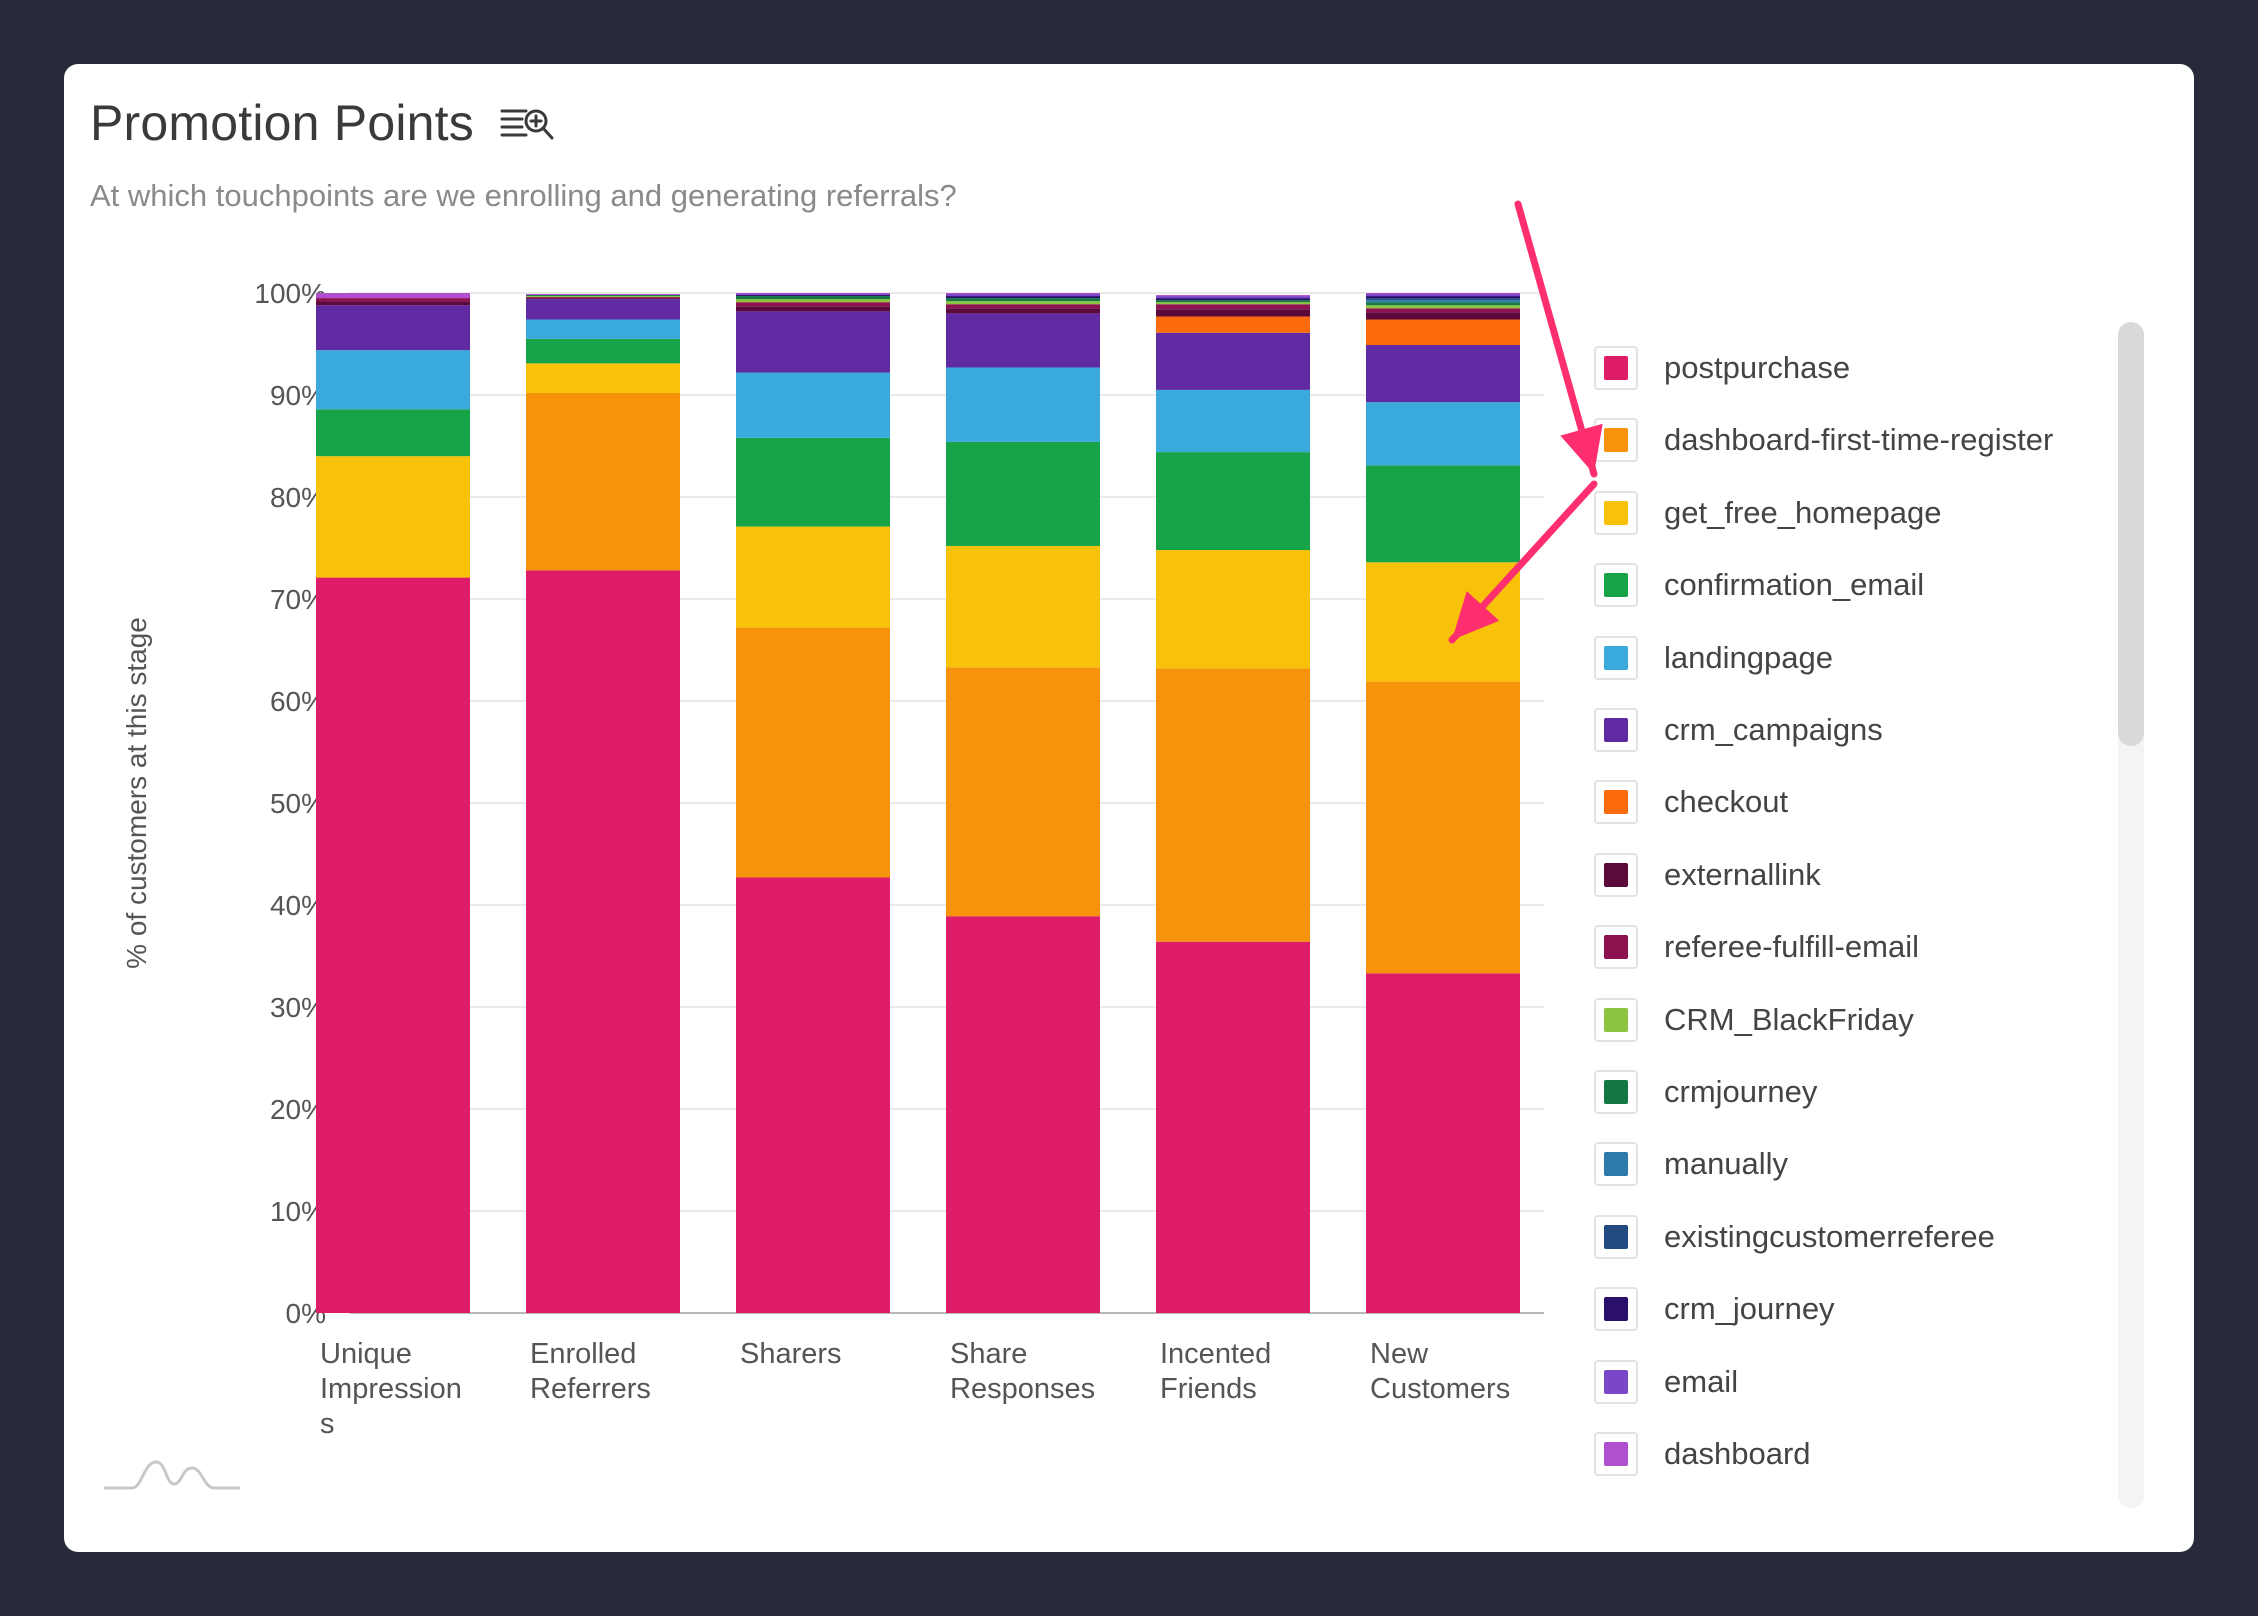 The image size is (2258, 1616). Describe the element at coordinates (1748, 657) in the screenshot. I see `legend-label: landingpage` at that location.